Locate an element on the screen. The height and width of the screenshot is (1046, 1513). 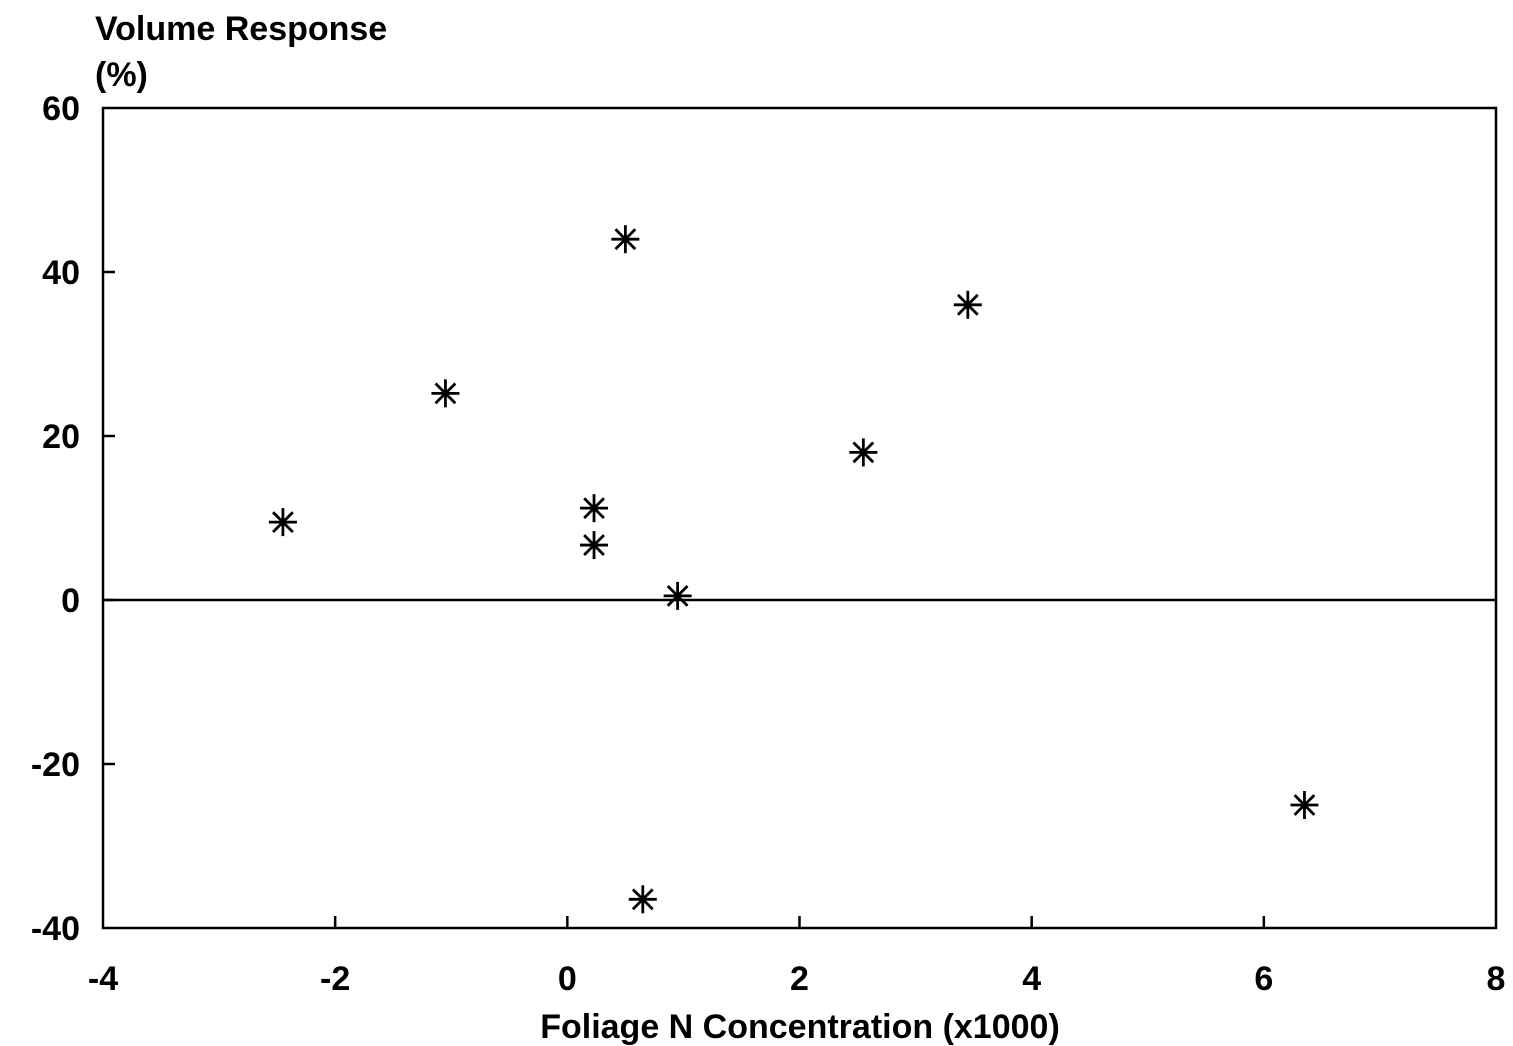
y-tick-label: 0 is located at coordinates (70, 601).